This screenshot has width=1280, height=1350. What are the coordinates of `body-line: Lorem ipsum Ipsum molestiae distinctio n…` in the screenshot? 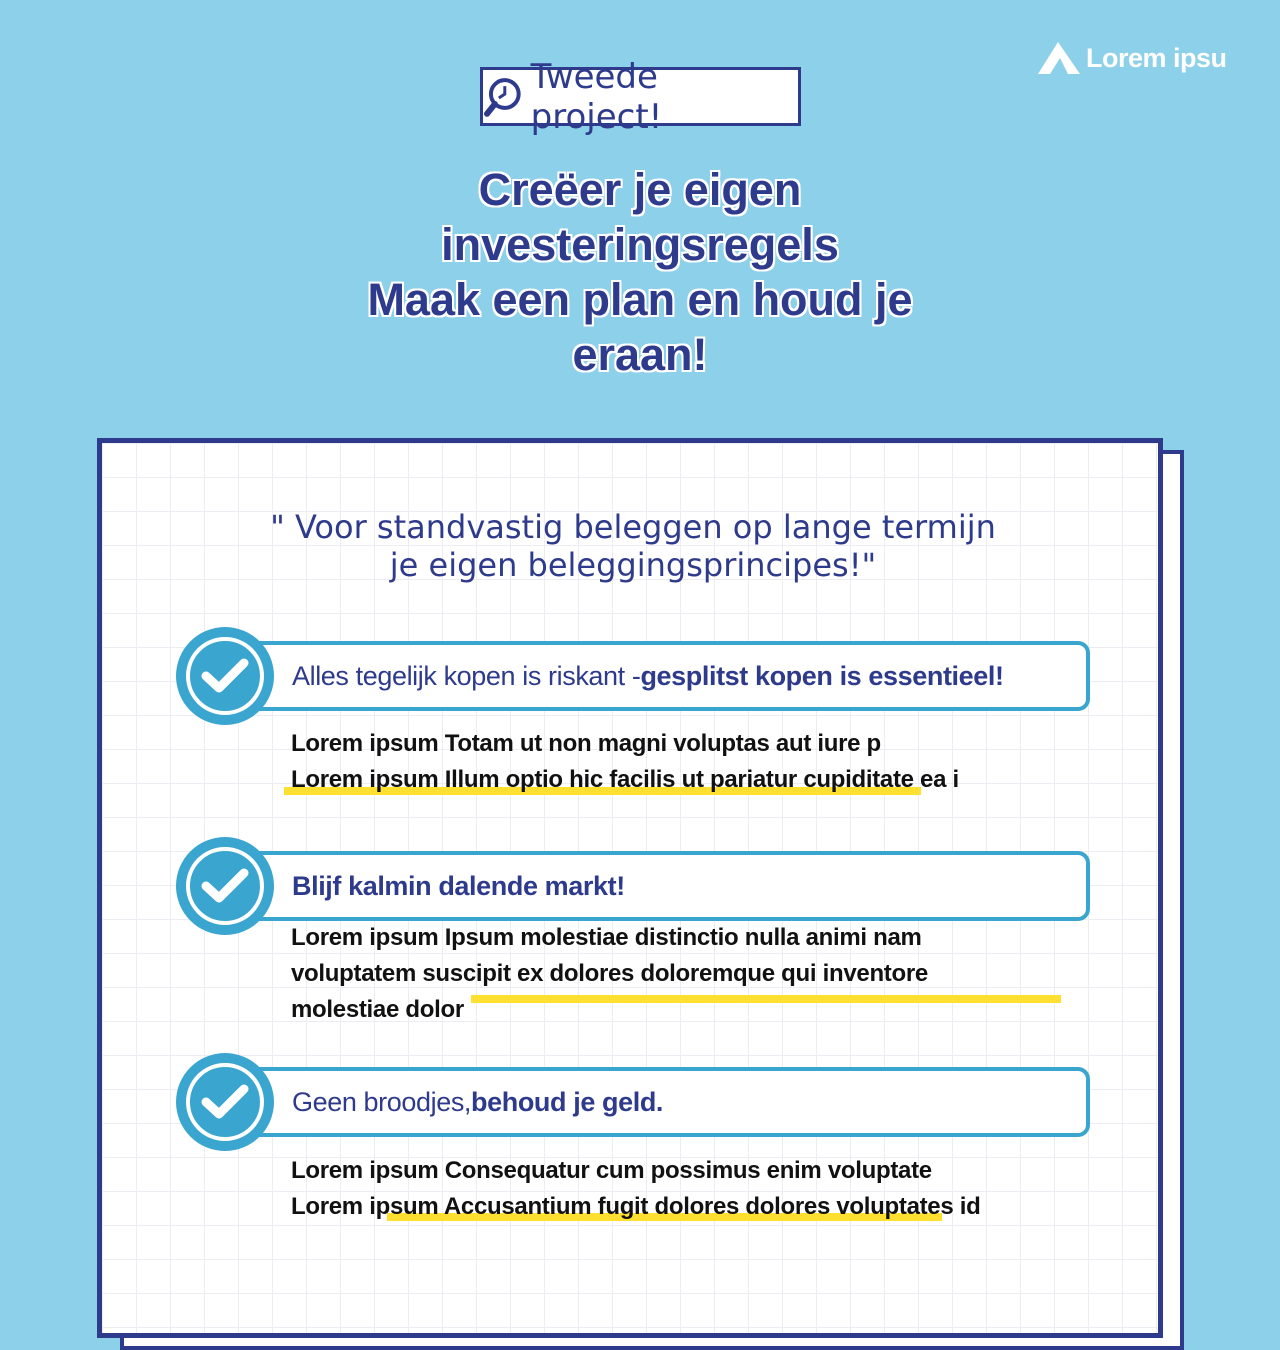 It's located at (606, 937).